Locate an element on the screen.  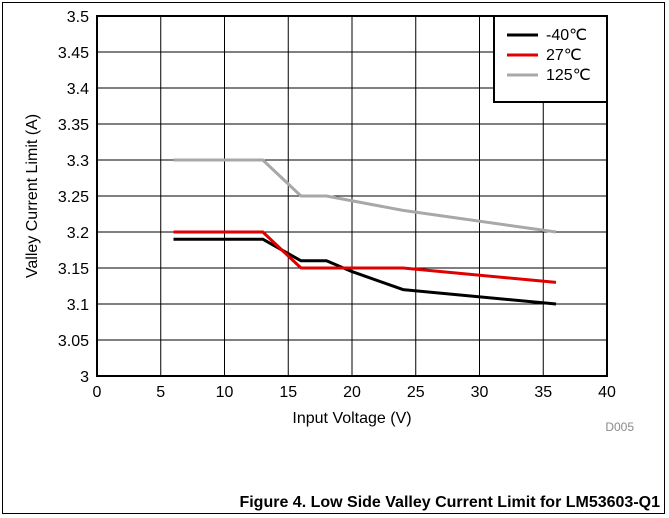
x-tick-label: 30 is located at coordinates (480, 392).